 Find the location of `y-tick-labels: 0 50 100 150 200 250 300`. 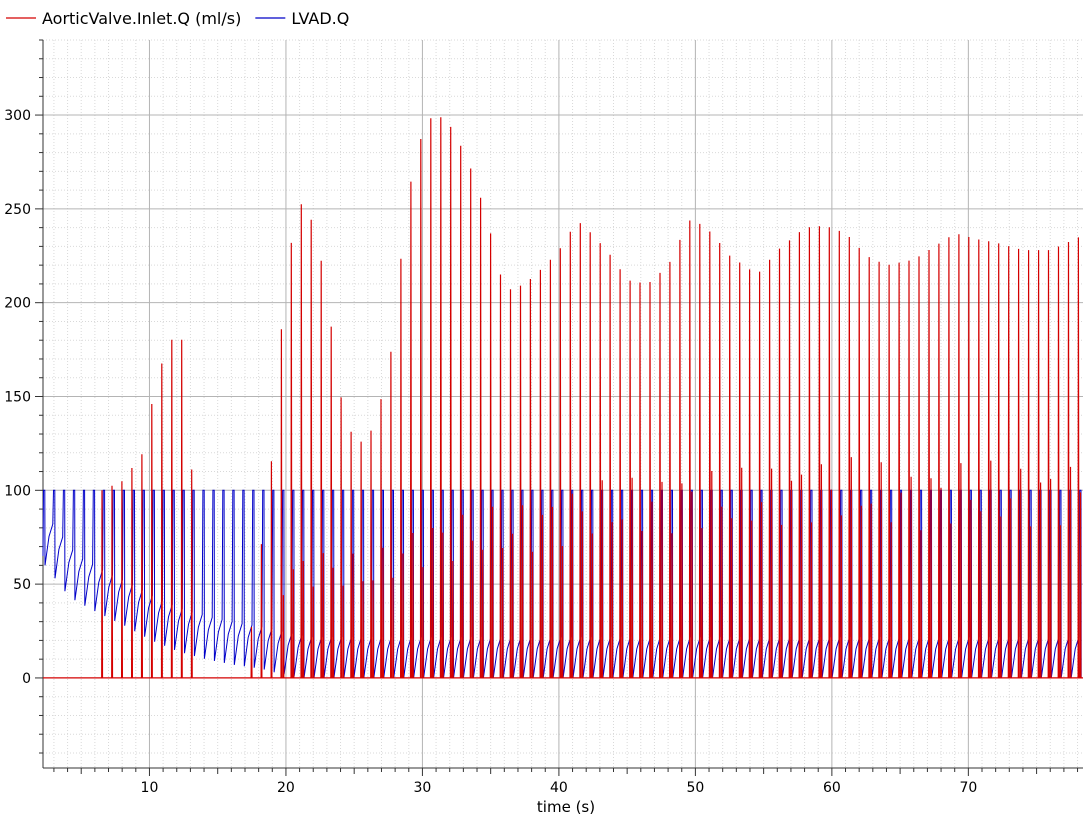

y-tick-labels: 0 50 100 150 200 250 300 is located at coordinates (17, 397).